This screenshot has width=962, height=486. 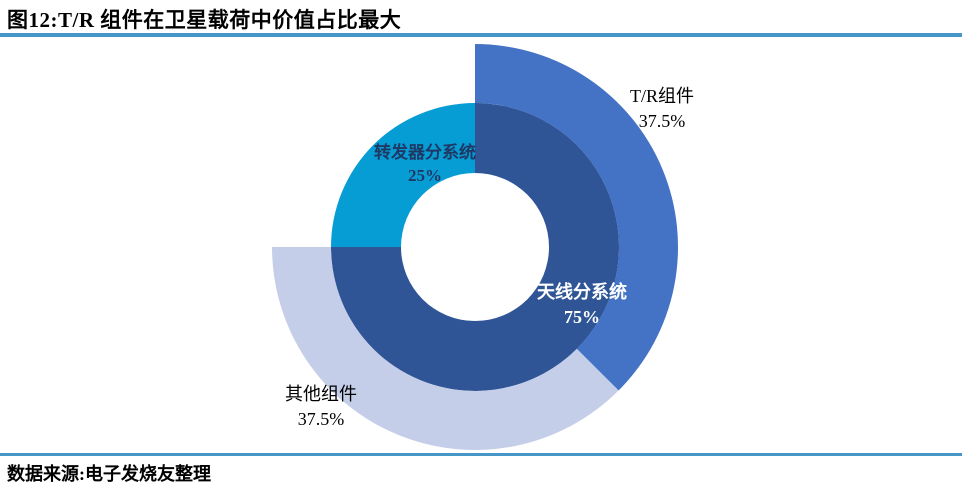 What do you see at coordinates (481, 454) in the screenshot?
I see `footer-rule` at bounding box center [481, 454].